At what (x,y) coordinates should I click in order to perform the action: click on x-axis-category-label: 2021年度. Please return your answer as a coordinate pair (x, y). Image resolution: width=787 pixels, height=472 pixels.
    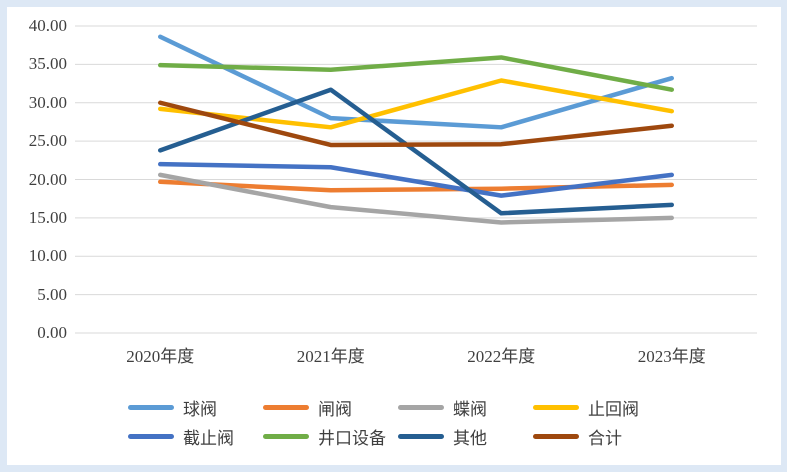
    Looking at the image, I should click on (330, 356).